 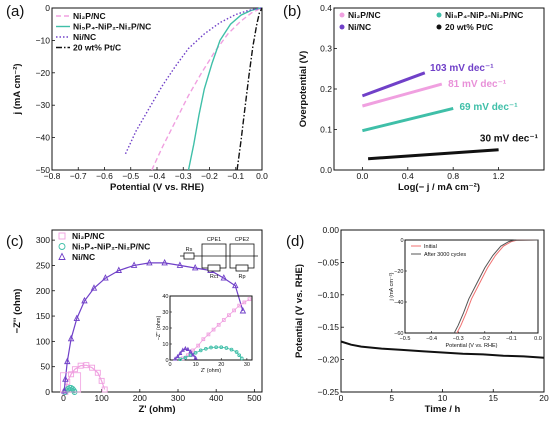 What do you see at coordinates (391, 398) in the screenshot?
I see `x-tick-label: 5` at bounding box center [391, 398].